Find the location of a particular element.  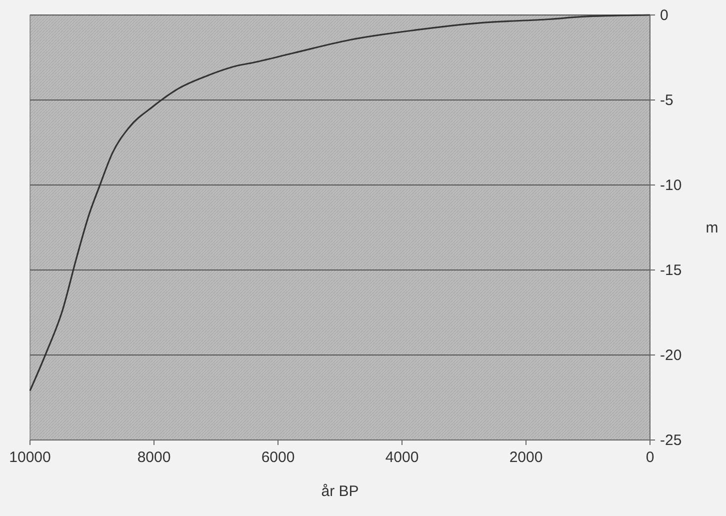

x-axis-title: år BP is located at coordinates (340, 491).